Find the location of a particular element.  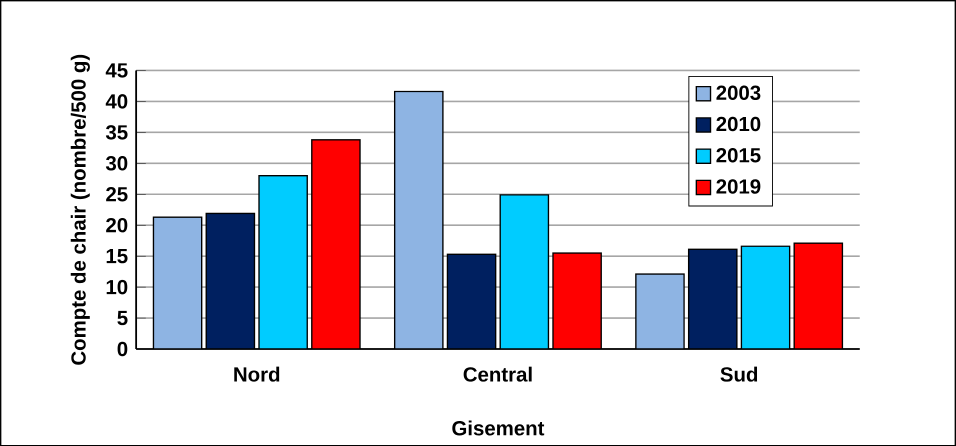

y-axis-title: Compte de chair (nombre/500 g) is located at coordinates (80, 209).